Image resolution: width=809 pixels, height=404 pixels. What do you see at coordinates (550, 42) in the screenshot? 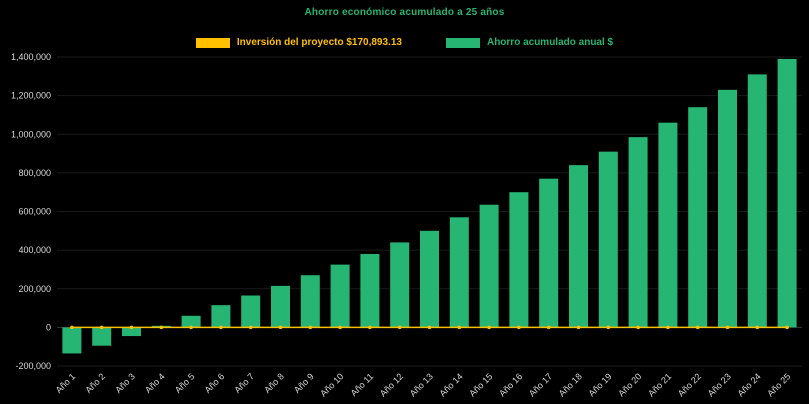
I see `legend-label-savings: Ahorro acumulado anual $` at bounding box center [550, 42].